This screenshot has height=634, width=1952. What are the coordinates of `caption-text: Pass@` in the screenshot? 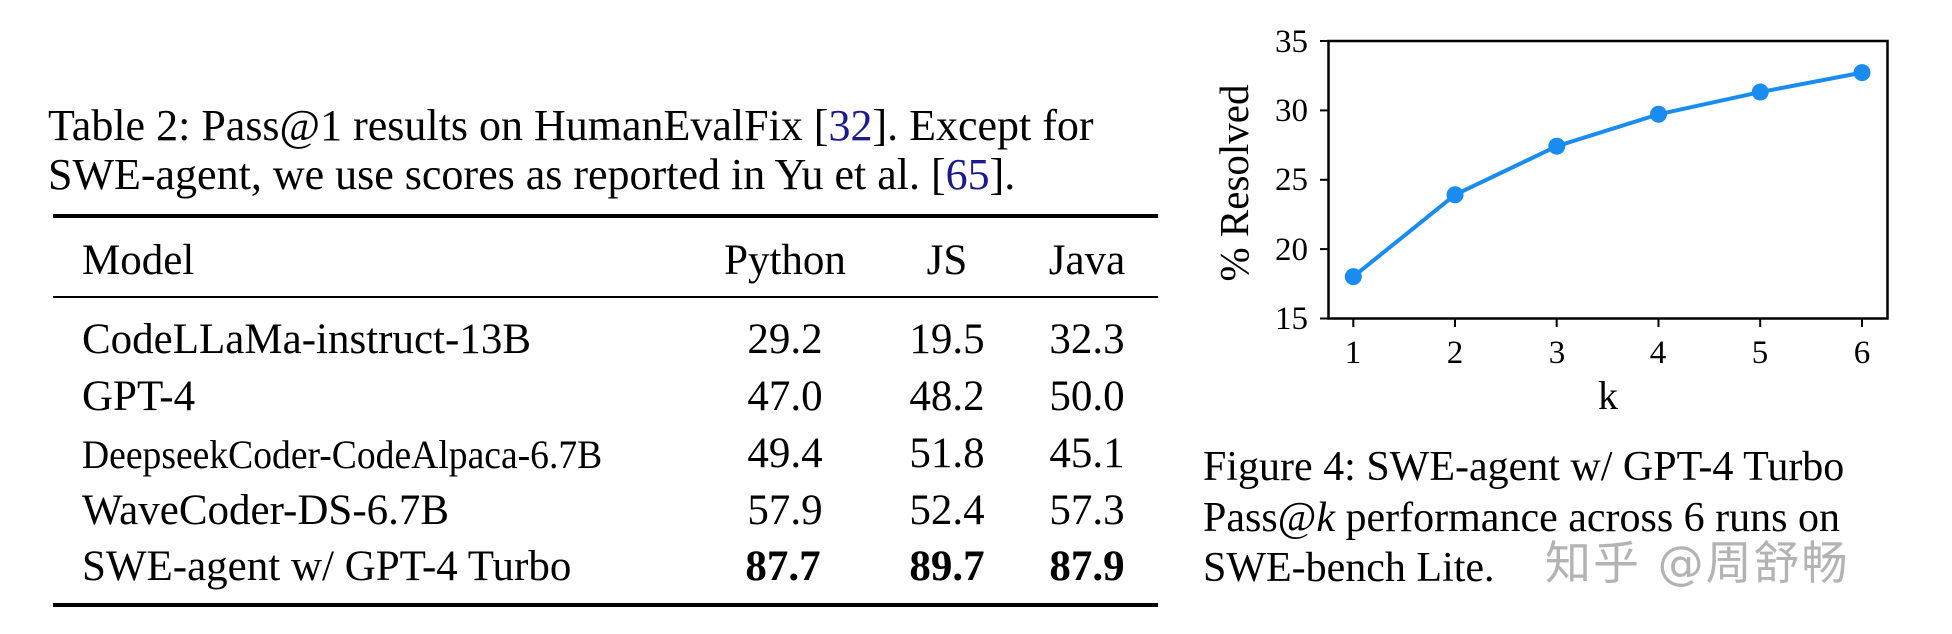 It's located at (1260, 518).